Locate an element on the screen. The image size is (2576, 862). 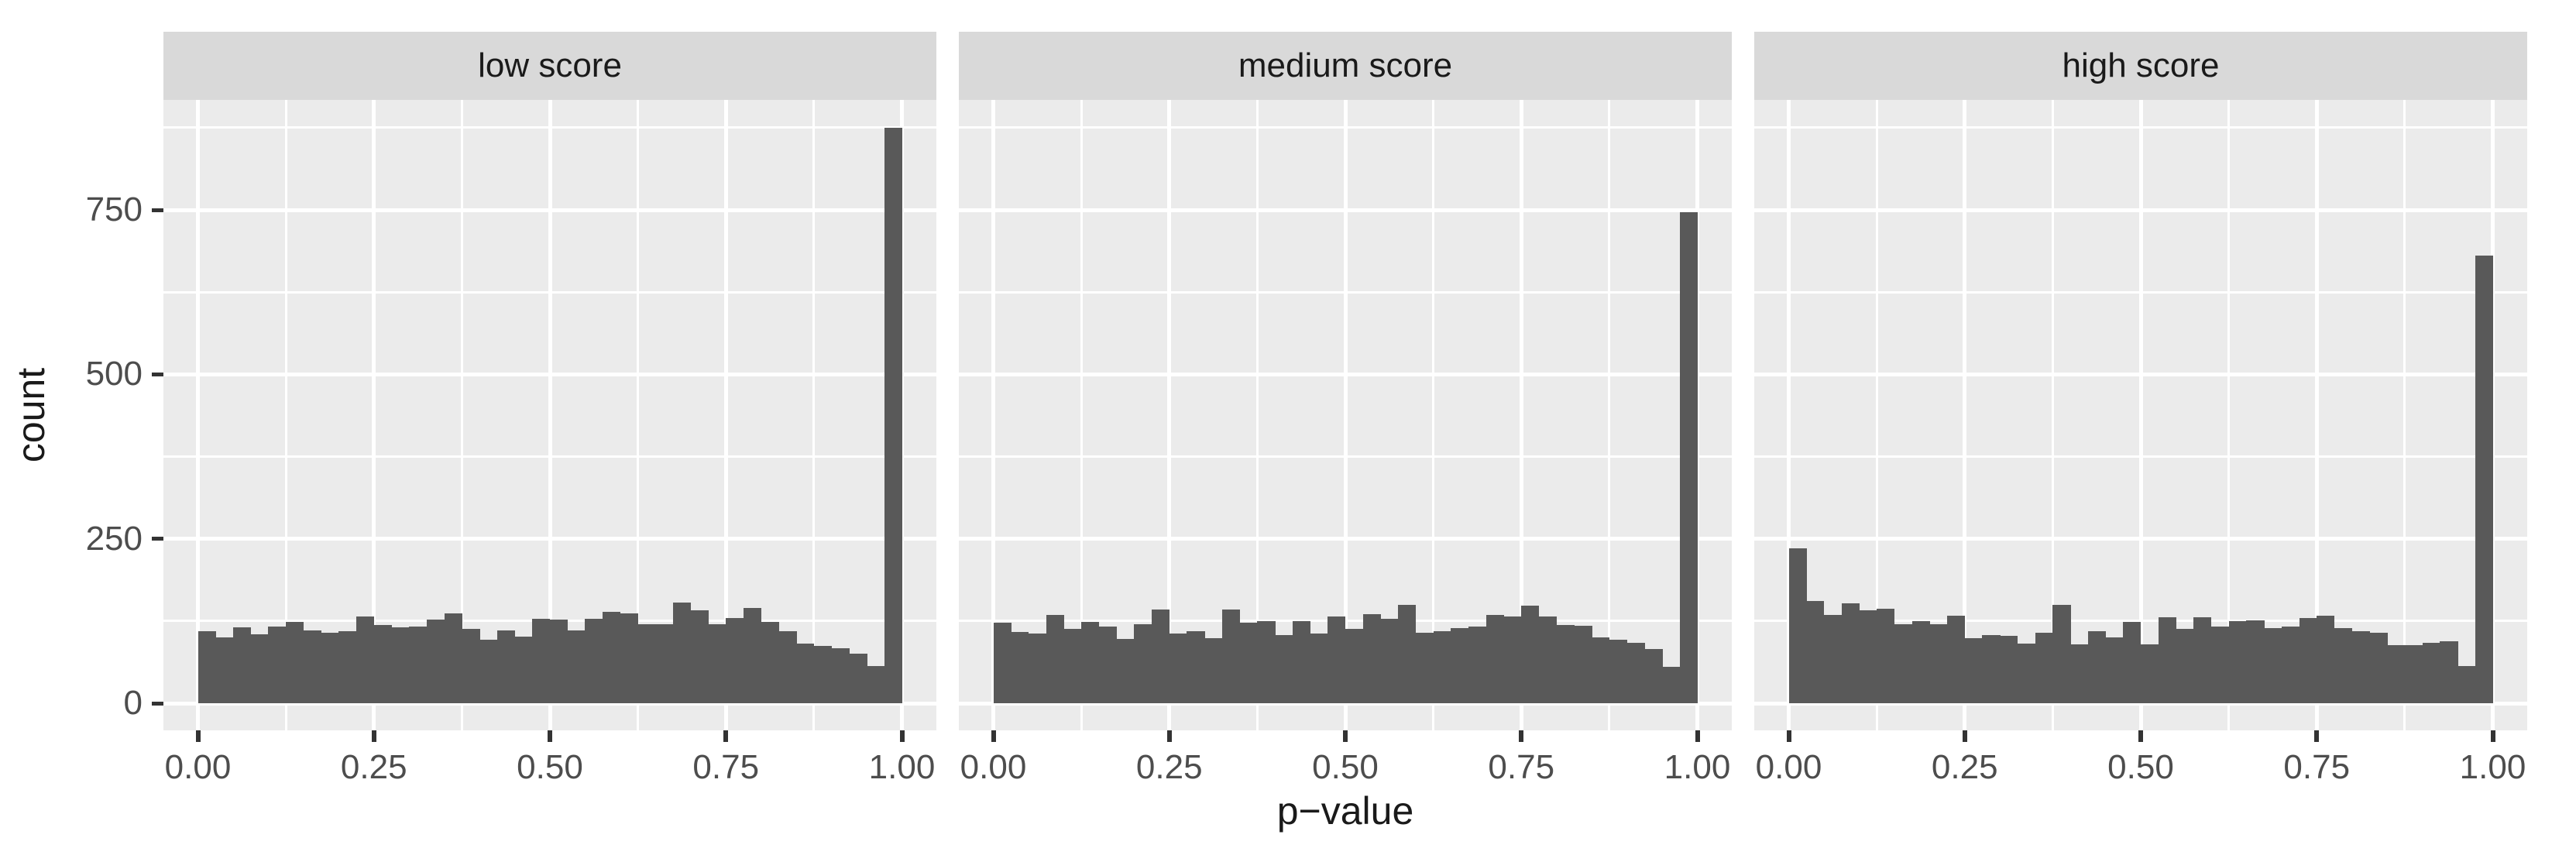
y-axis-tick-label: 250 is located at coordinates (114, 538).